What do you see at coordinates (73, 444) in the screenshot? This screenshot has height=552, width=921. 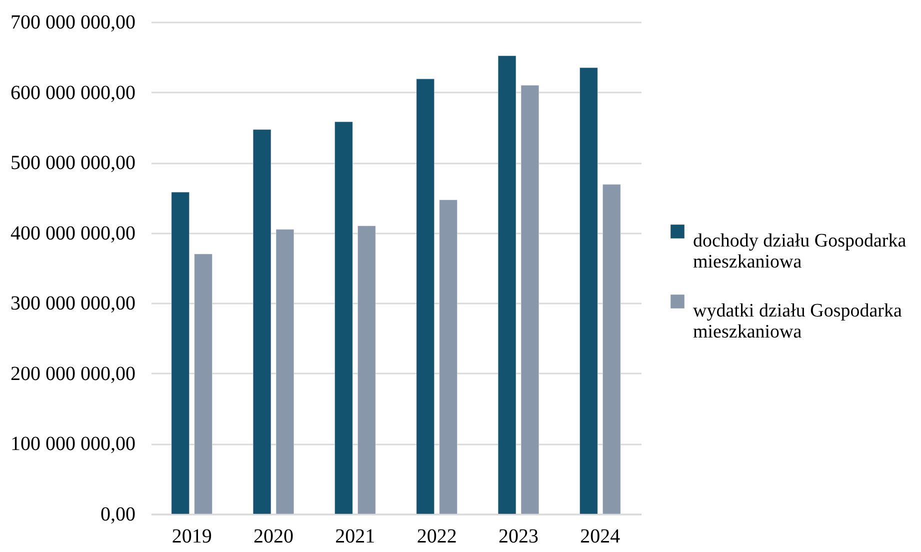 I see `y-tick-label: 100 000 000,00` at bounding box center [73, 444].